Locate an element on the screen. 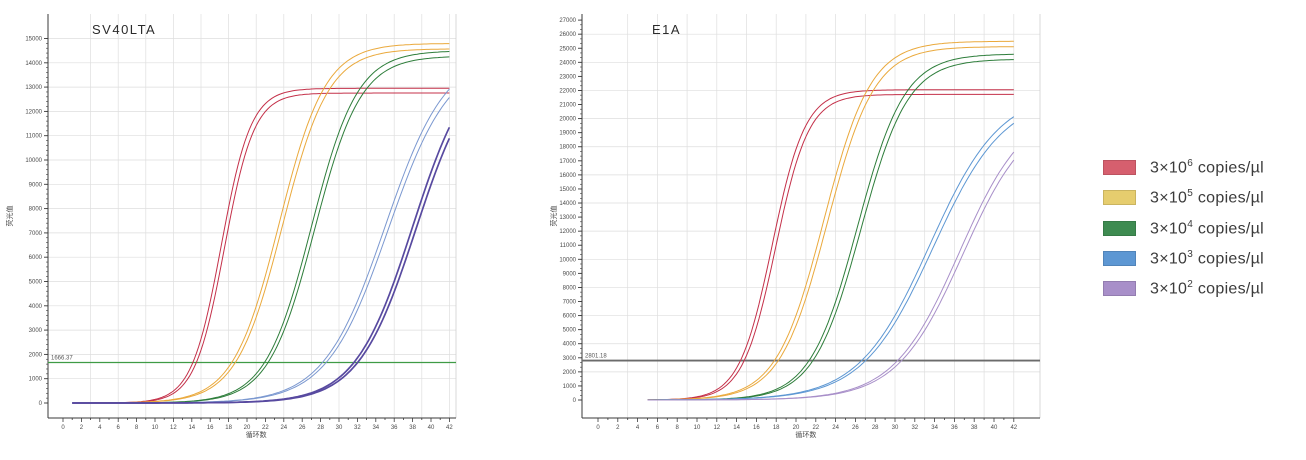  y-axis-label: 荧光值 is located at coordinates (553, 216).